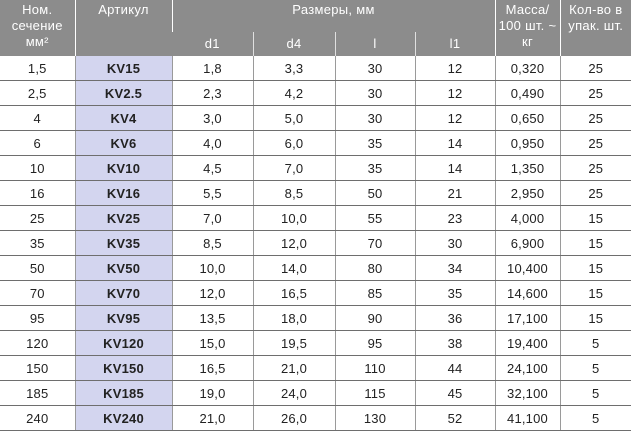 This screenshot has width=631, height=431. What do you see at coordinates (293, 318) in the screenshot?
I see `cell-d4: 18,0` at bounding box center [293, 318].